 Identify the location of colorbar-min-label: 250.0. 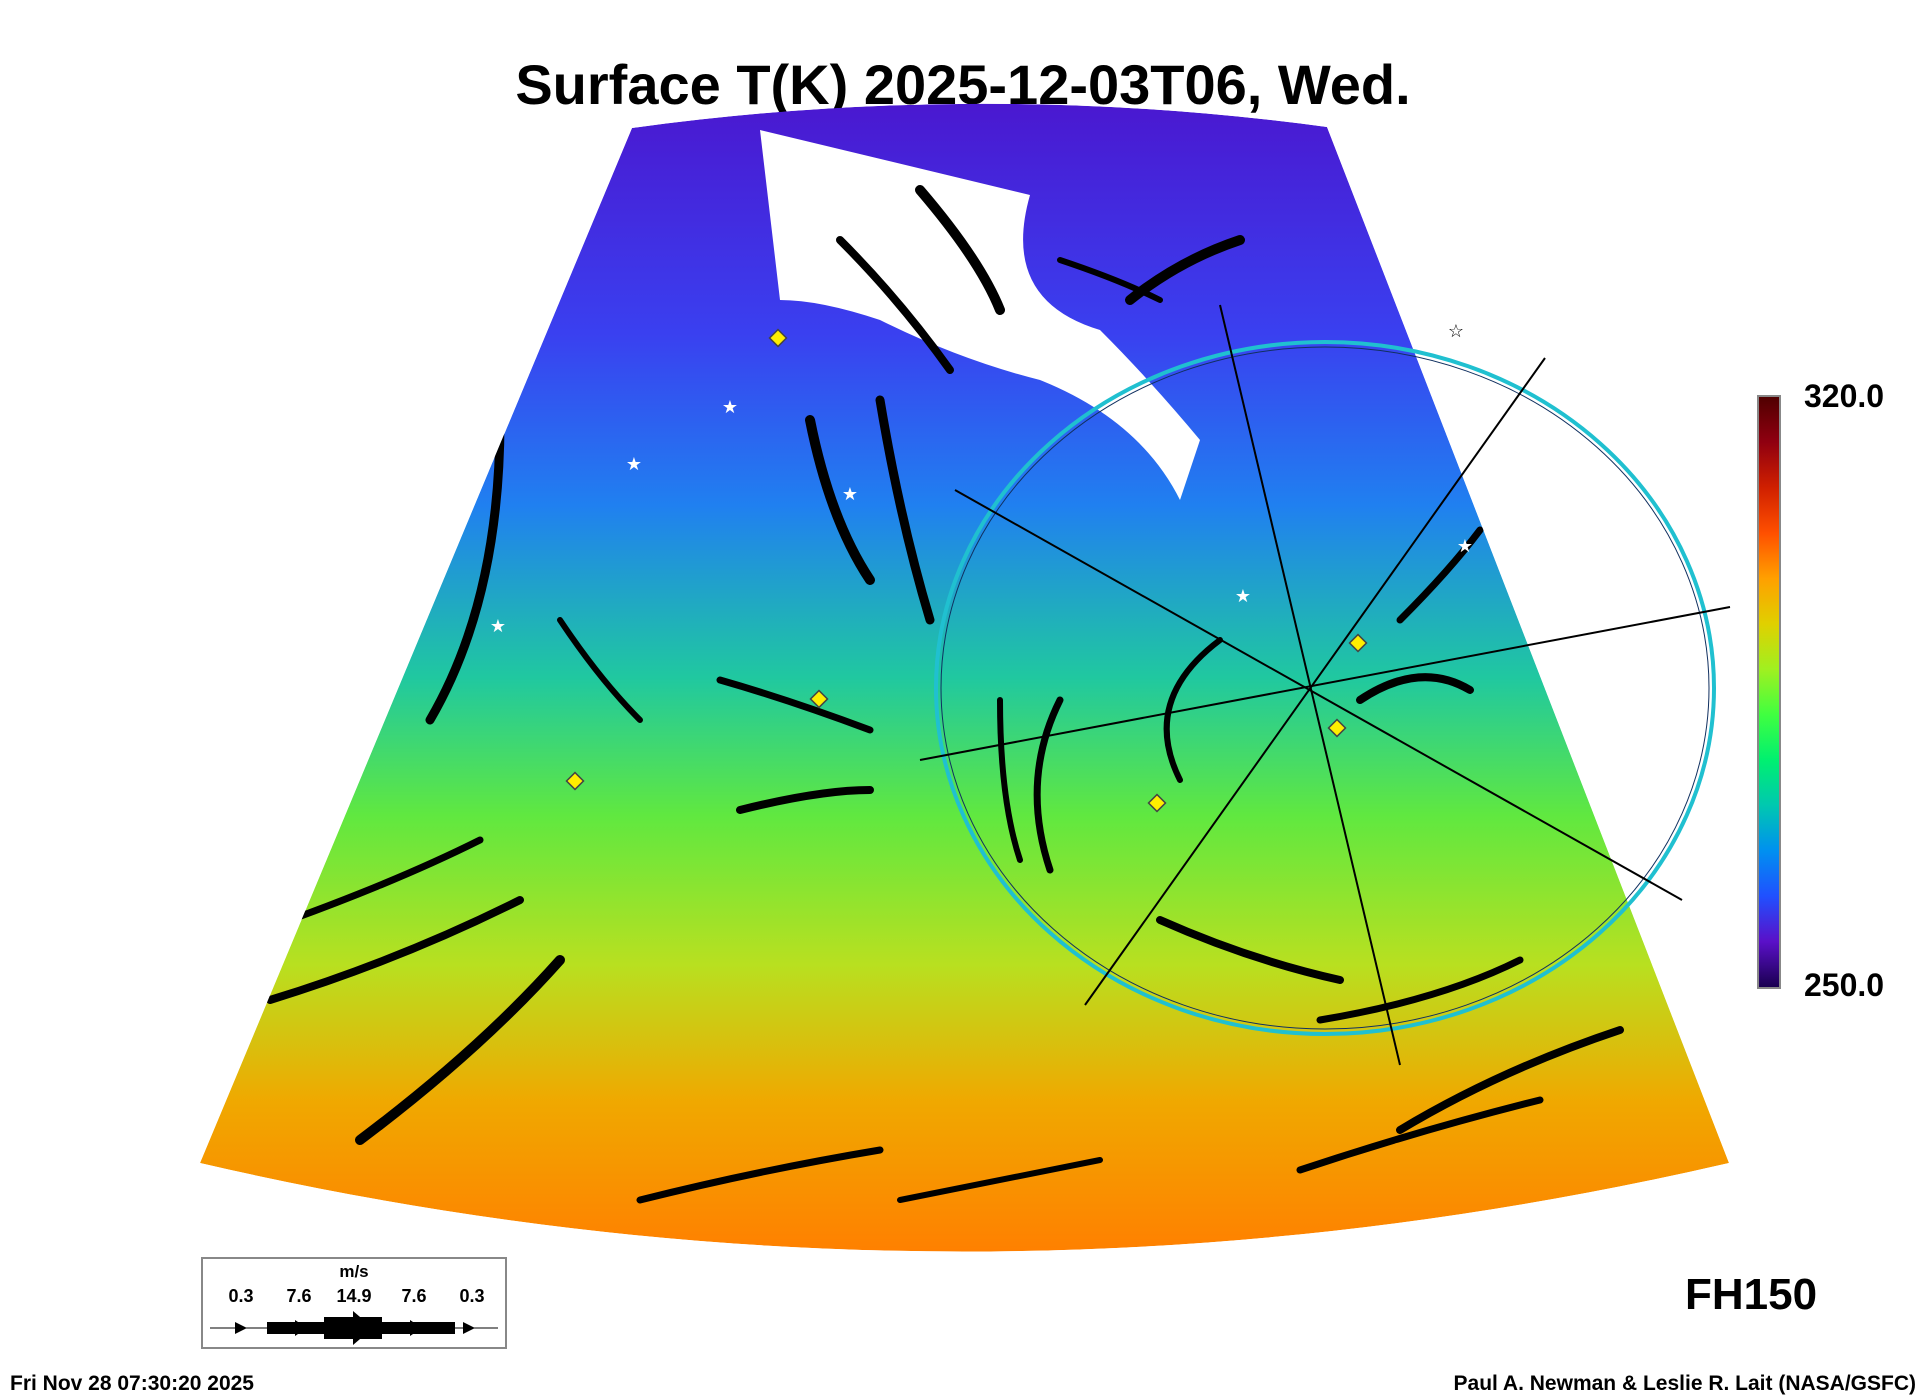
(1844, 985).